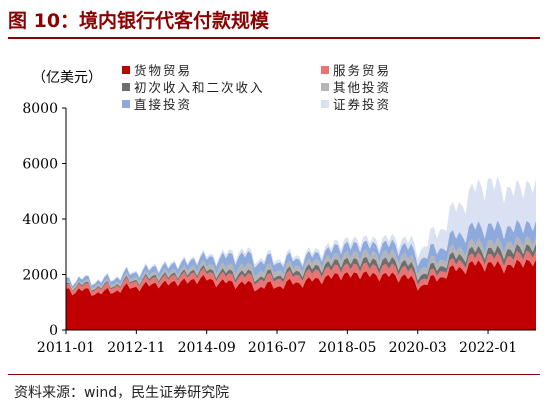 The width and height of the screenshot is (550, 410). What do you see at coordinates (67, 78) in the screenshot?
I see `y-axis-label: （亿美元）` at bounding box center [67, 78].